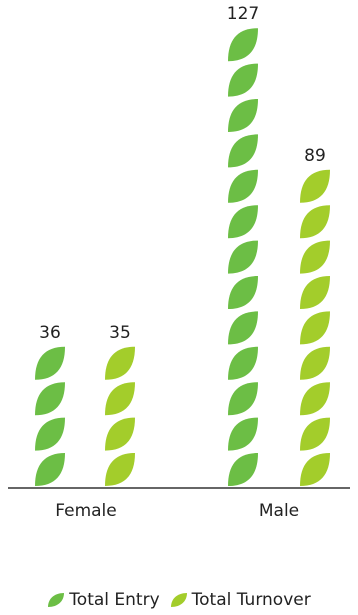 This screenshot has height=615, width=358. I want to click on legend-item-turnover: Total Turnover, so click(240, 600).